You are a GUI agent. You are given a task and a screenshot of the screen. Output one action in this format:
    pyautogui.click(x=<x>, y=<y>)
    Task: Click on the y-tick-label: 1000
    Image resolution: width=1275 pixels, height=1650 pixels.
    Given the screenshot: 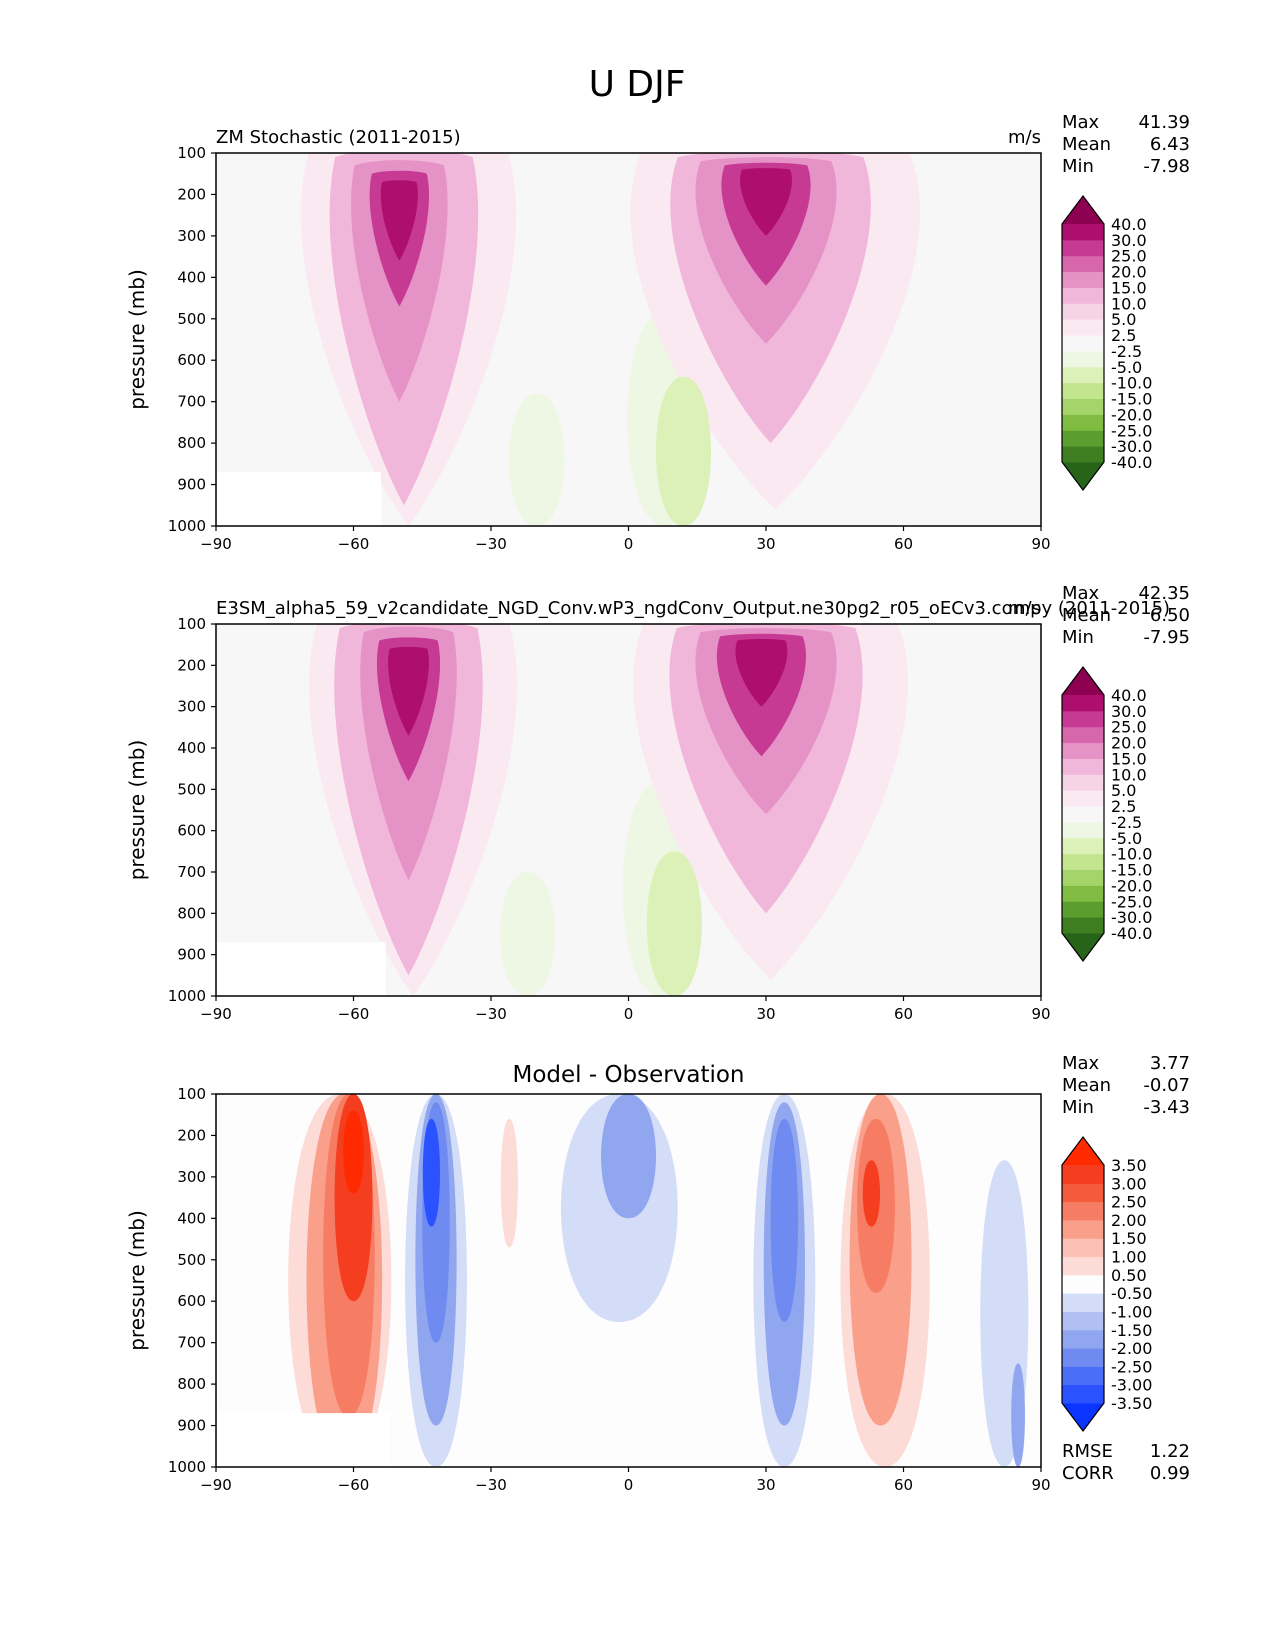 What is the action you would take?
    pyautogui.click(x=187, y=996)
    